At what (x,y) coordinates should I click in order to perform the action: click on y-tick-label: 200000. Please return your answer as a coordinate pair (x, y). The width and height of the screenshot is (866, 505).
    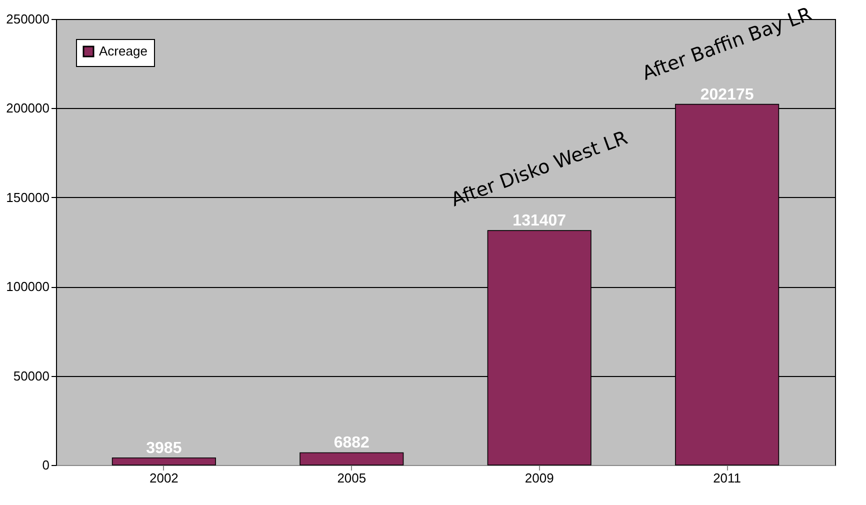
    Looking at the image, I should click on (28, 108).